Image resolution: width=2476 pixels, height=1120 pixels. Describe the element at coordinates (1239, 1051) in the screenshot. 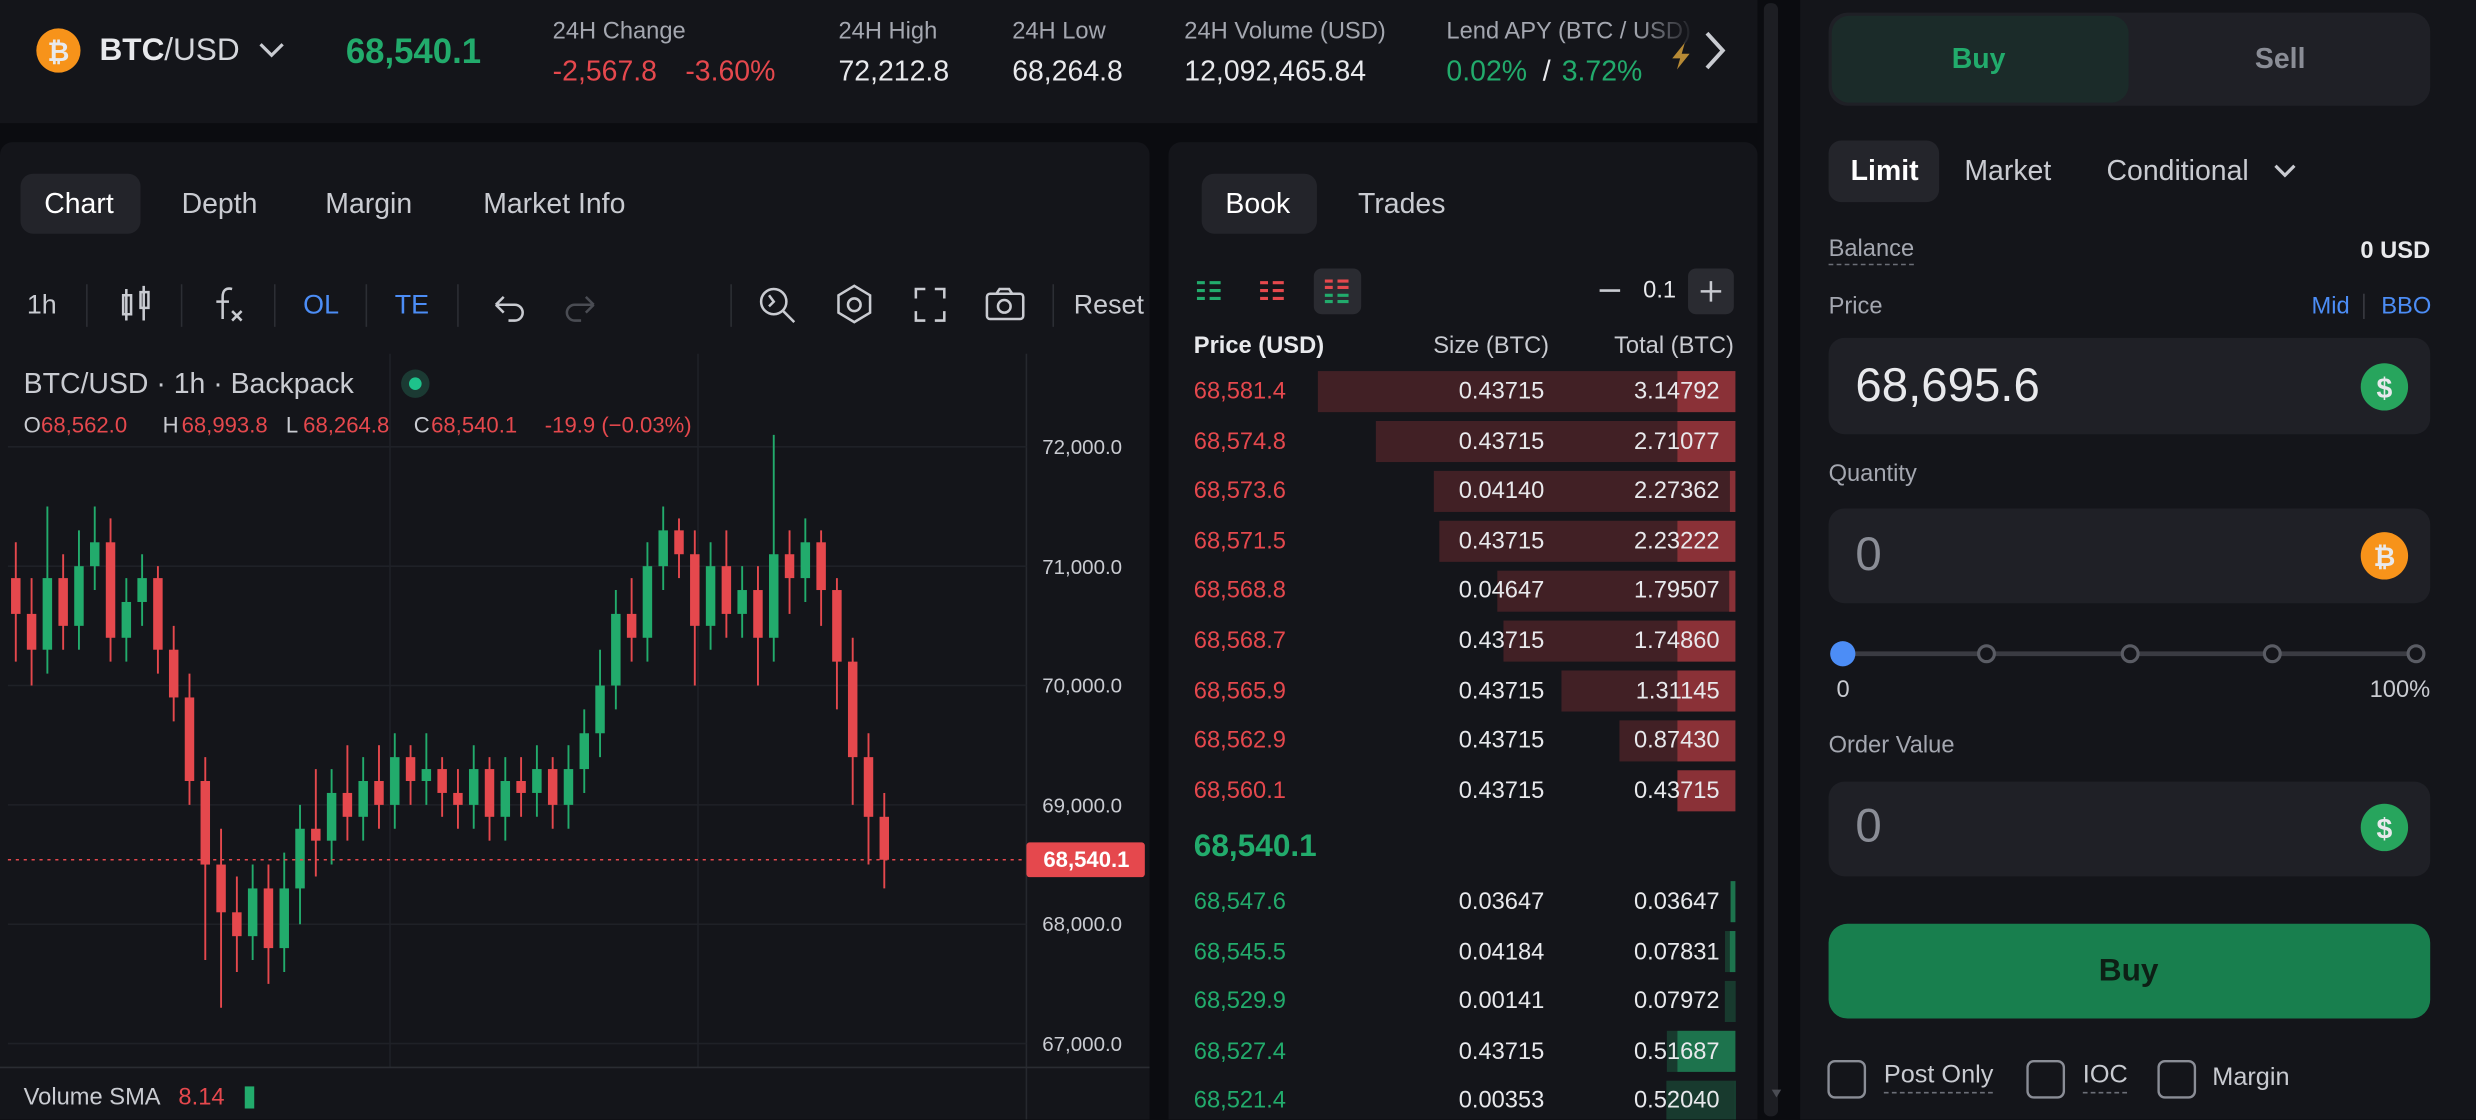

I see `price: 68,527.4` at that location.